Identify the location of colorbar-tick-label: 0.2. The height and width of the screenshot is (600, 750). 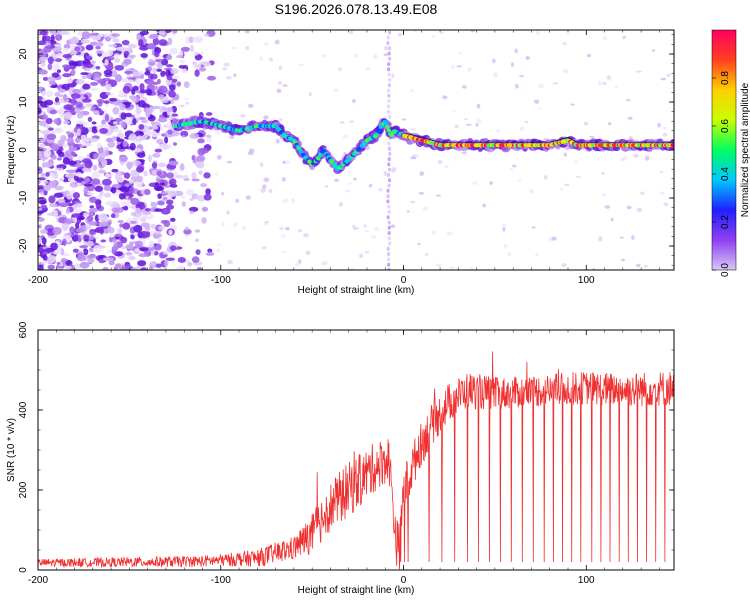
(725, 222).